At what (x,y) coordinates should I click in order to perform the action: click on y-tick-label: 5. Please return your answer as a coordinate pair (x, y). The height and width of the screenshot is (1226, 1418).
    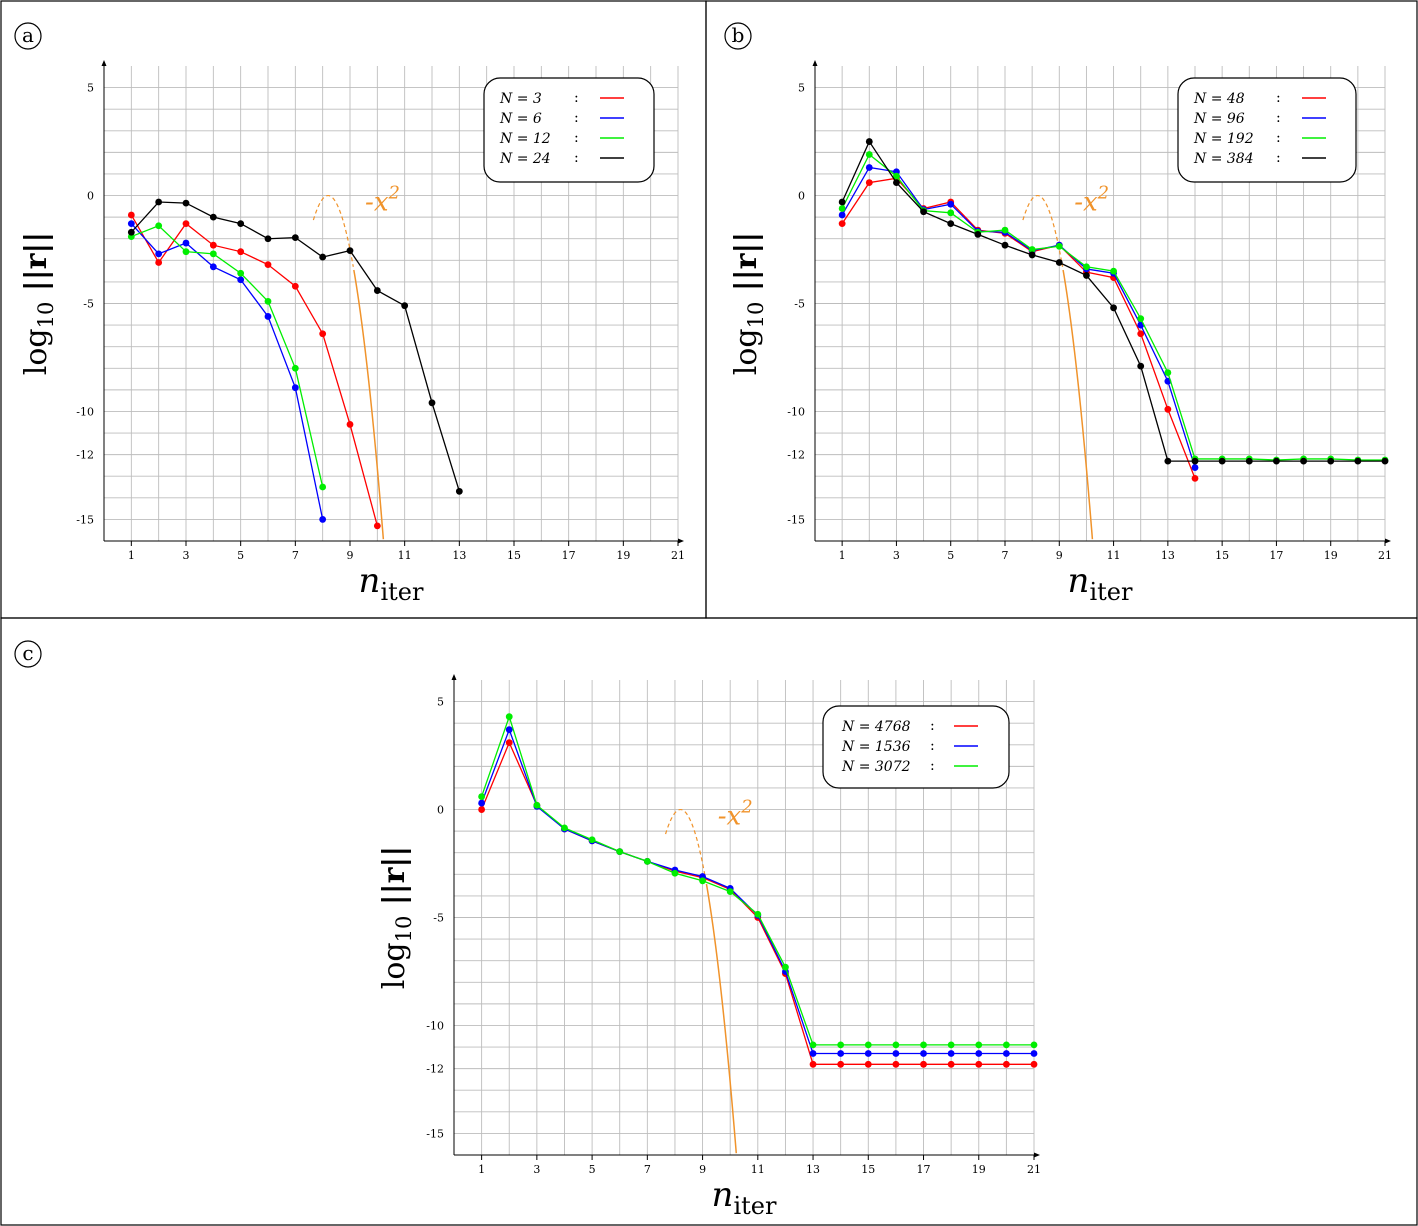
    Looking at the image, I should click on (801, 88).